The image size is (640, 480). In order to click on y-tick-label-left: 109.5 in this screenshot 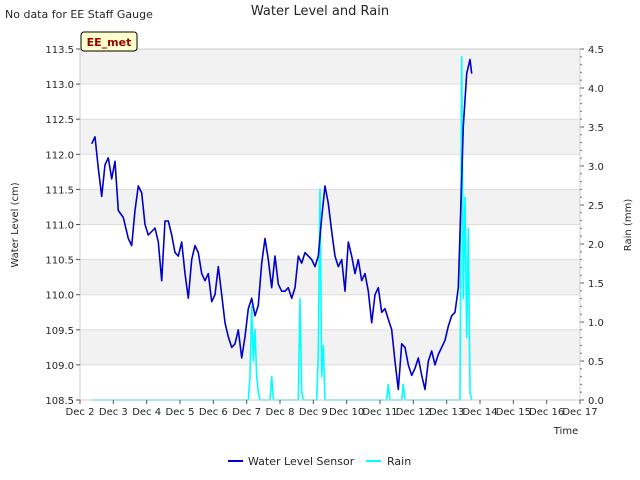, I will do `click(59, 331)`.